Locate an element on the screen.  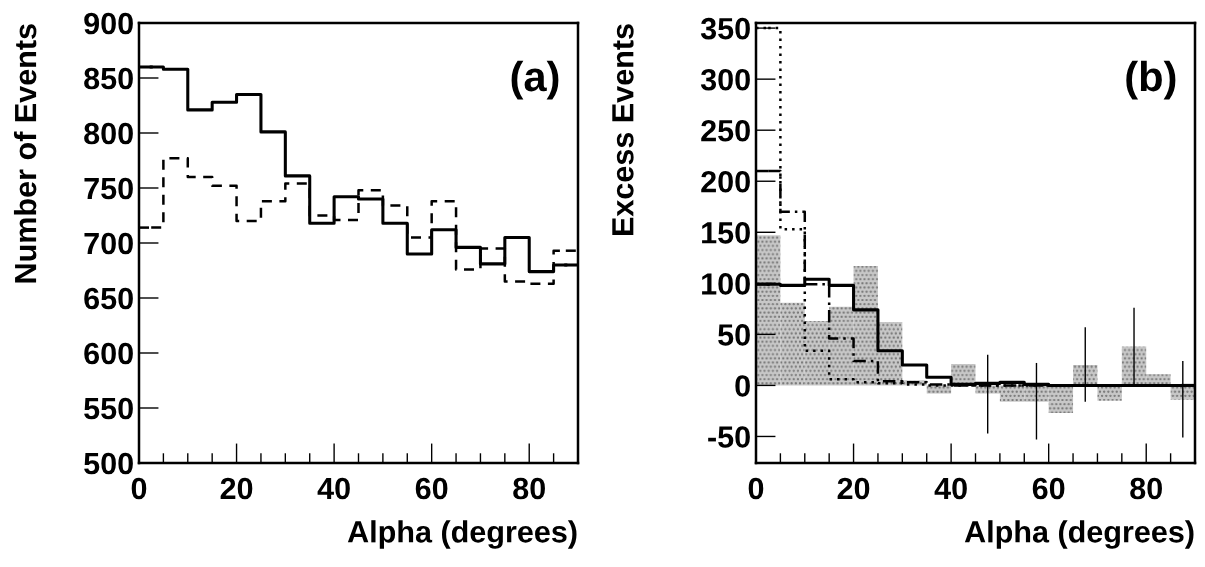
y-tick-label: 850 is located at coordinates (108, 78).